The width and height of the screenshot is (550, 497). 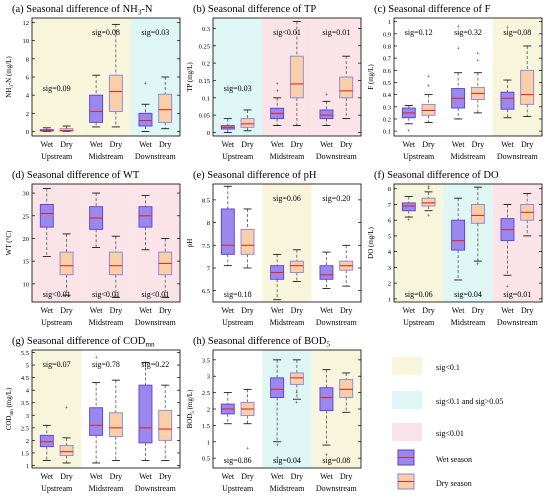 I want to click on y-tick-label: 5, so click(x=27, y=366).